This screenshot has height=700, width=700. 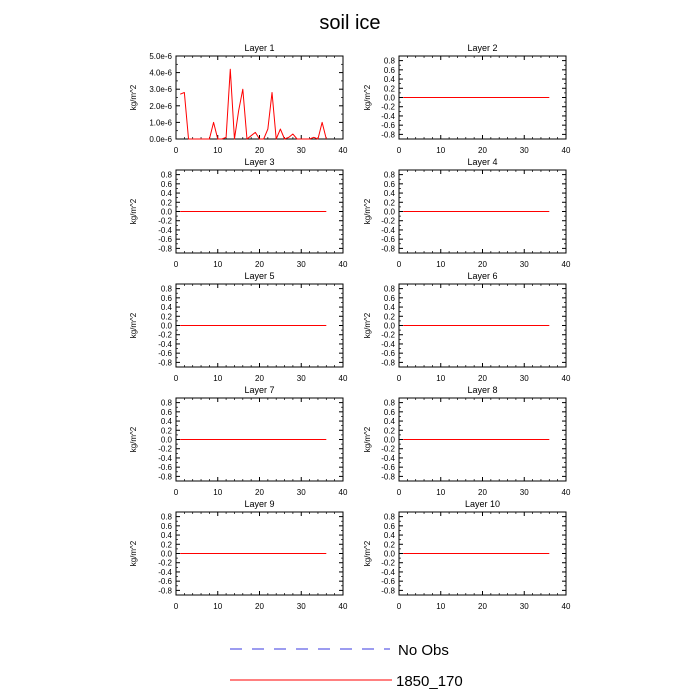 What do you see at coordinates (259, 97) in the screenshot?
I see `plot-frame` at bounding box center [259, 97].